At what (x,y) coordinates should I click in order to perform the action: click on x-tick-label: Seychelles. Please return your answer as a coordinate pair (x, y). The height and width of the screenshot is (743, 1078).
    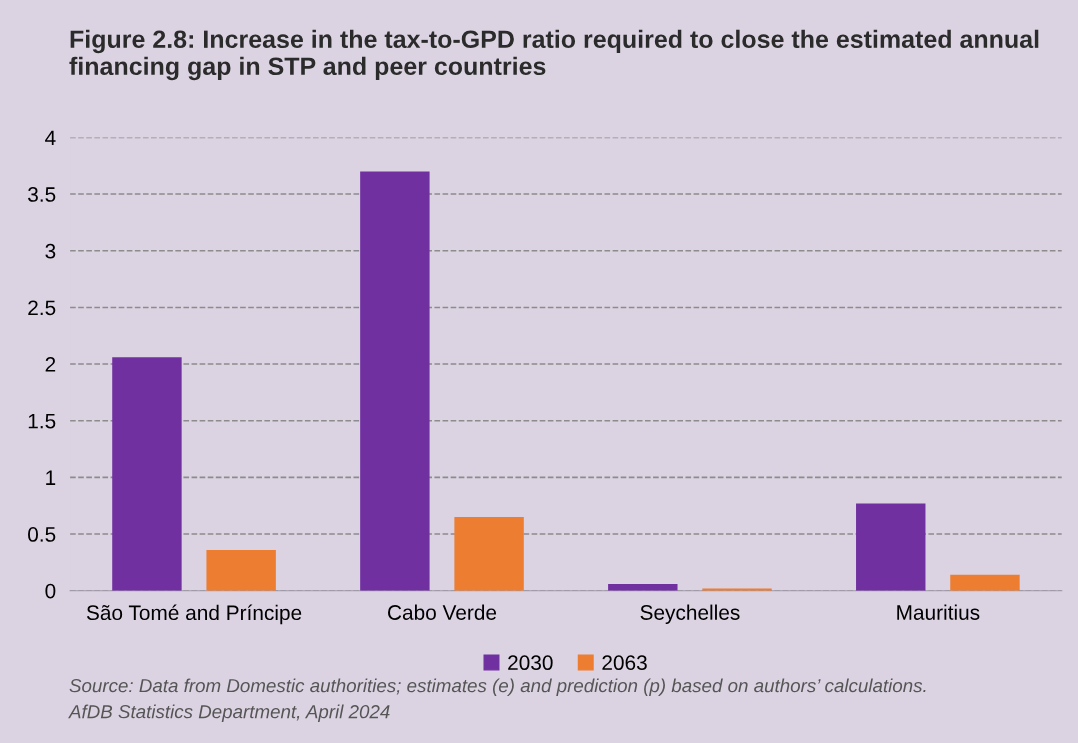
    Looking at the image, I should click on (690, 614).